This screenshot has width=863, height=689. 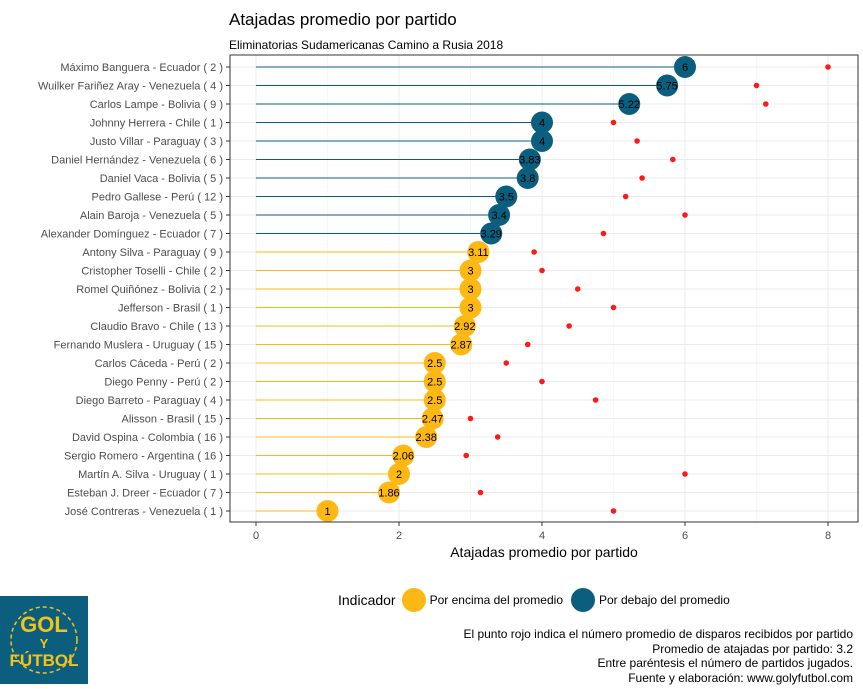 What do you see at coordinates (498, 216) in the screenshot?
I see `data-label: 3.4` at bounding box center [498, 216].